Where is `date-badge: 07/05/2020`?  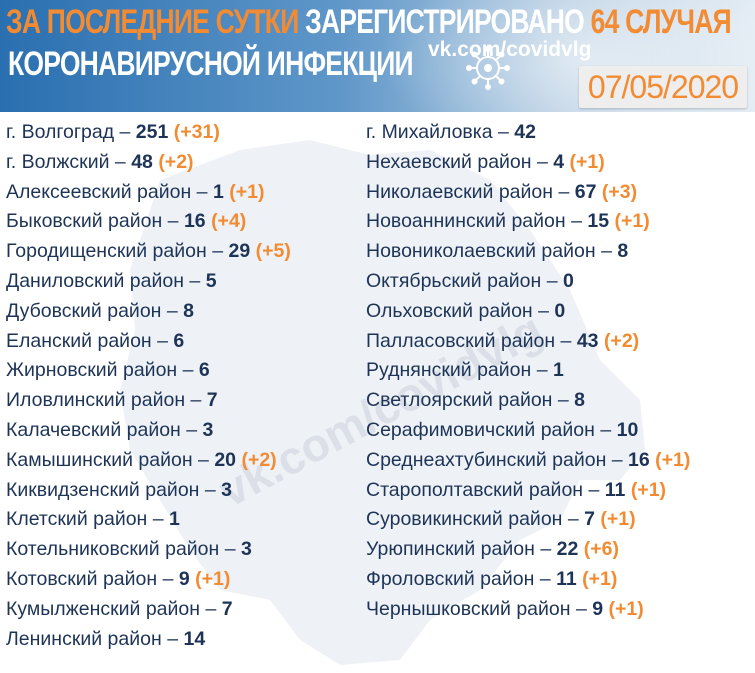 date-badge: 07/05/2020 is located at coordinates (663, 87).